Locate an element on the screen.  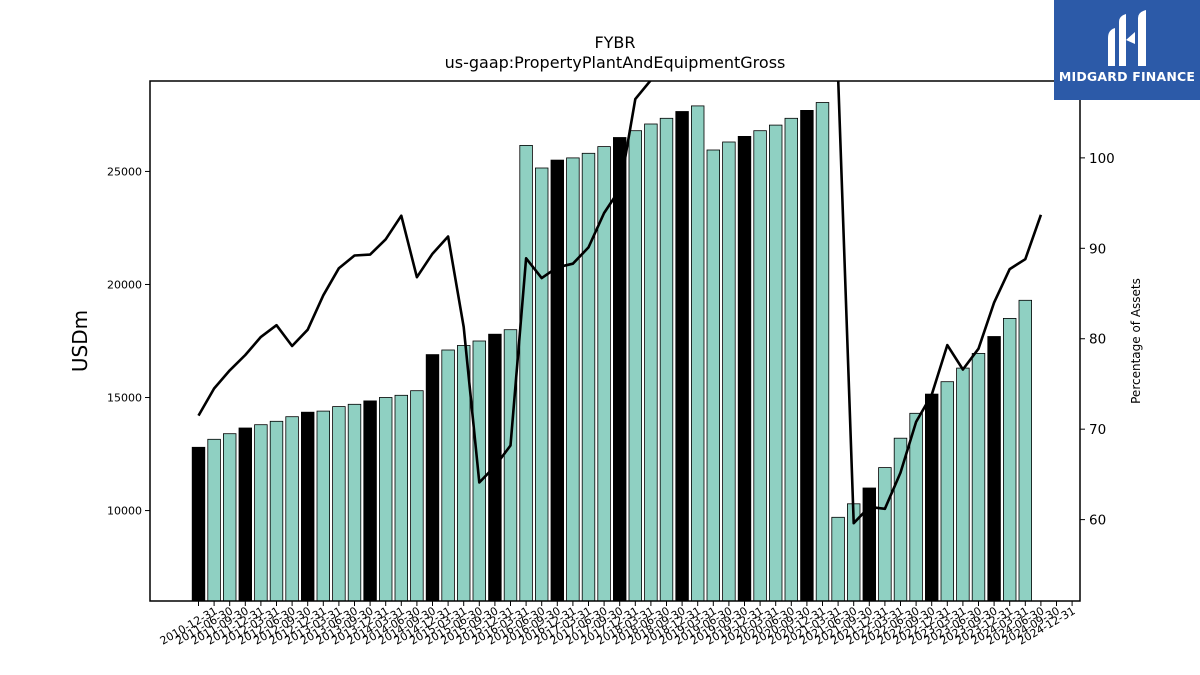
y2-tick-label: 100 is located at coordinates (1102, 159).